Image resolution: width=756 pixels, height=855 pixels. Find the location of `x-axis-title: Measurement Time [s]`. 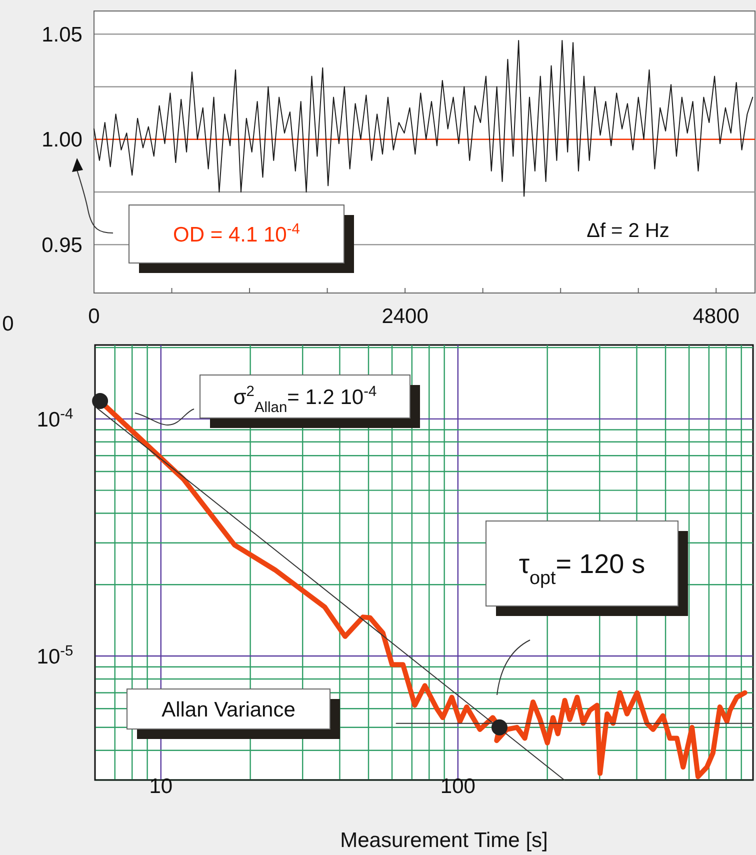

x-axis-title: Measurement Time [s] is located at coordinates (444, 840).